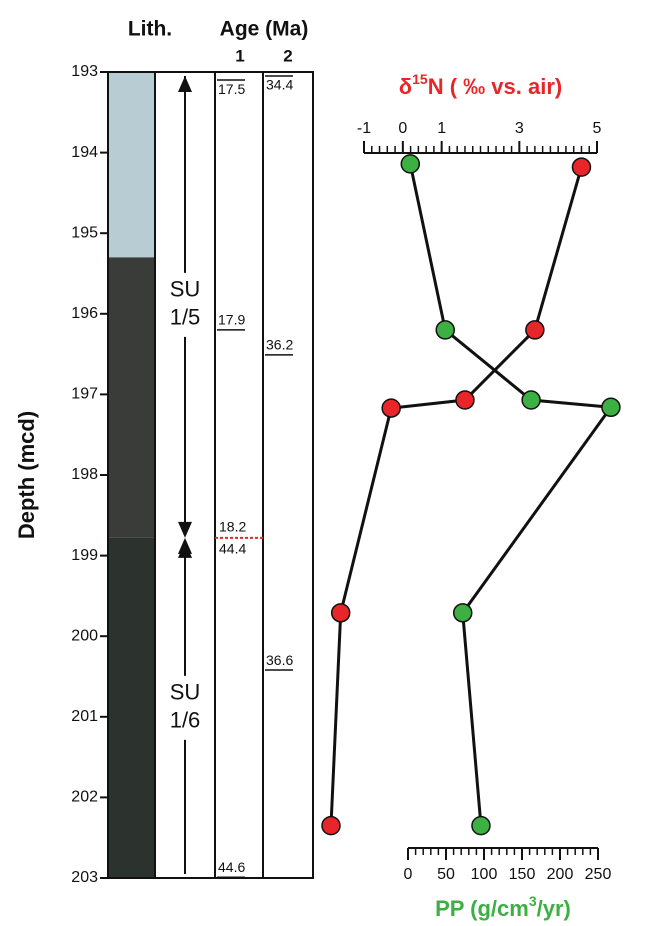 Image resolution: width=649 pixels, height=926 pixels. Describe the element at coordinates (84, 635) in the screenshot. I see `y-tick-label: 200` at that location.